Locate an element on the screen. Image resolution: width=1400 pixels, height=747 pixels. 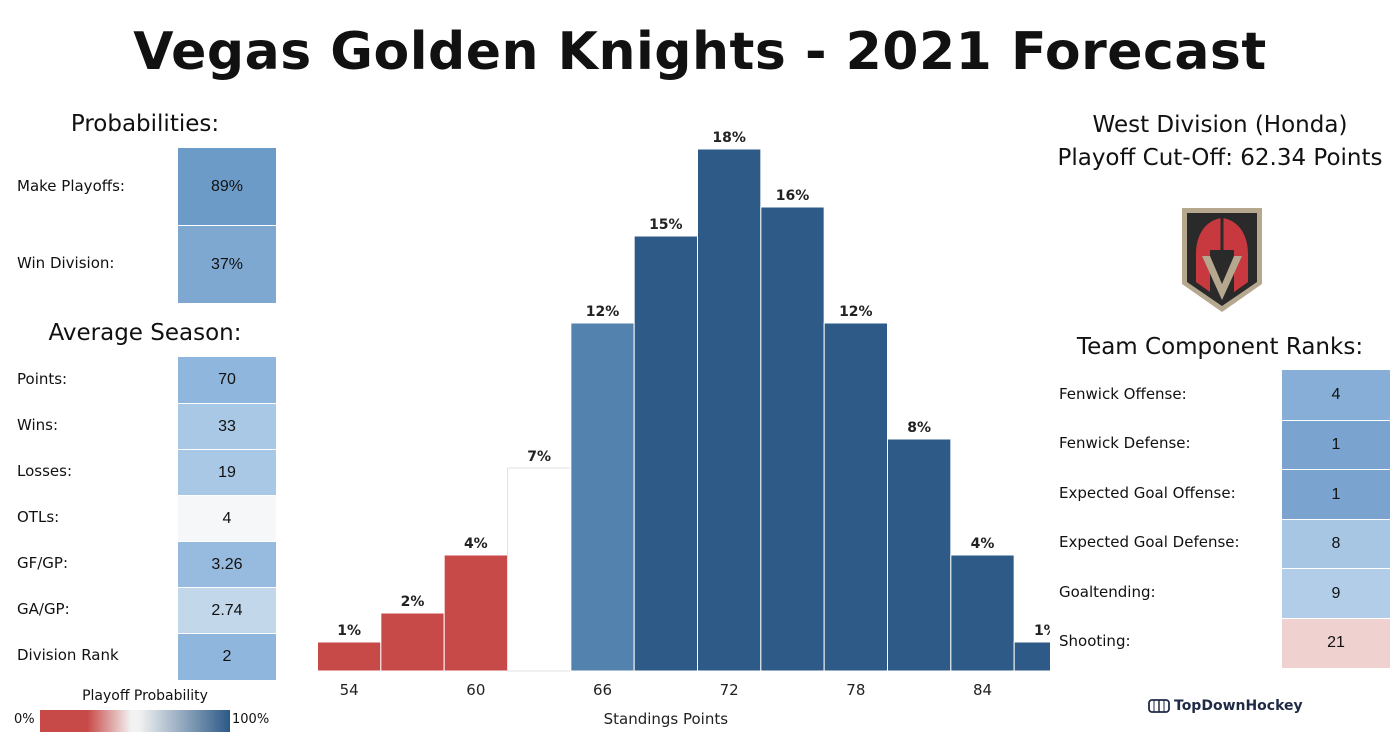
component-rank-value: 21 is located at coordinates (1336, 643).